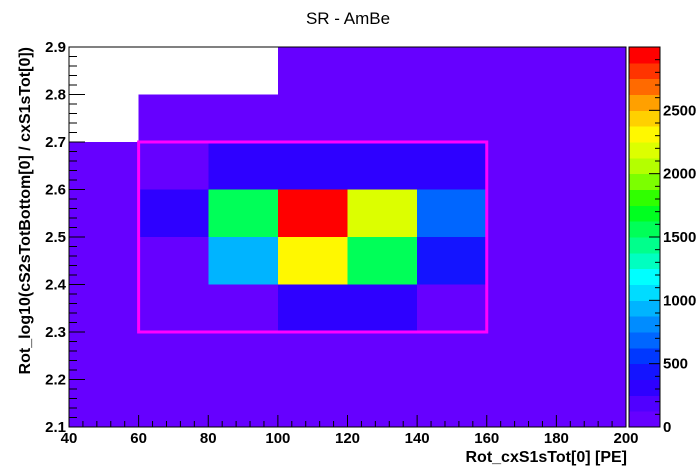 Image resolution: width=696 pixels, height=474 pixels. What do you see at coordinates (625, 438) in the screenshot?
I see `x-tick-label: 200` at bounding box center [625, 438].